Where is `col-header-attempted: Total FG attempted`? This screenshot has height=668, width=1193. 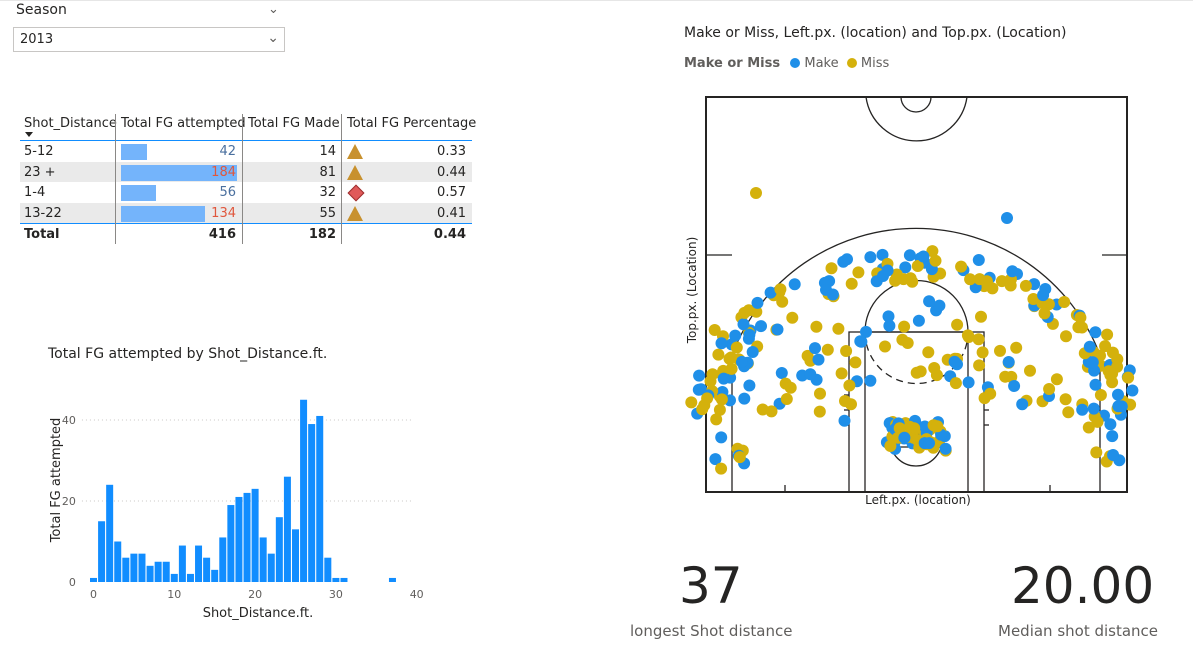
col-header-attempted: Total FG attempted is located at coordinates (183, 123).